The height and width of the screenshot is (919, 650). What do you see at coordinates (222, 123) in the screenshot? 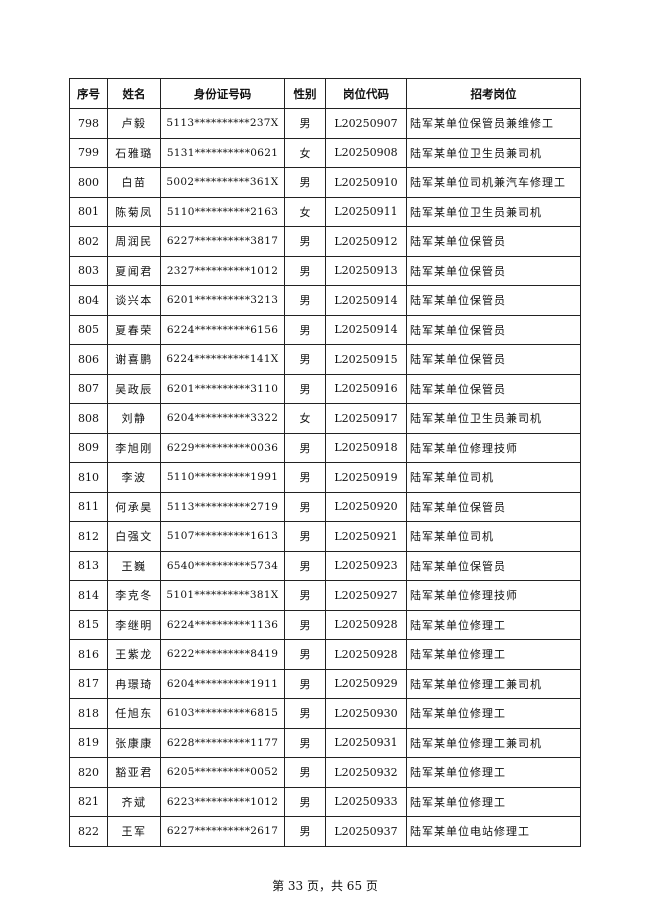
I see `cell-id-number: 5113**********237X` at bounding box center [222, 123].